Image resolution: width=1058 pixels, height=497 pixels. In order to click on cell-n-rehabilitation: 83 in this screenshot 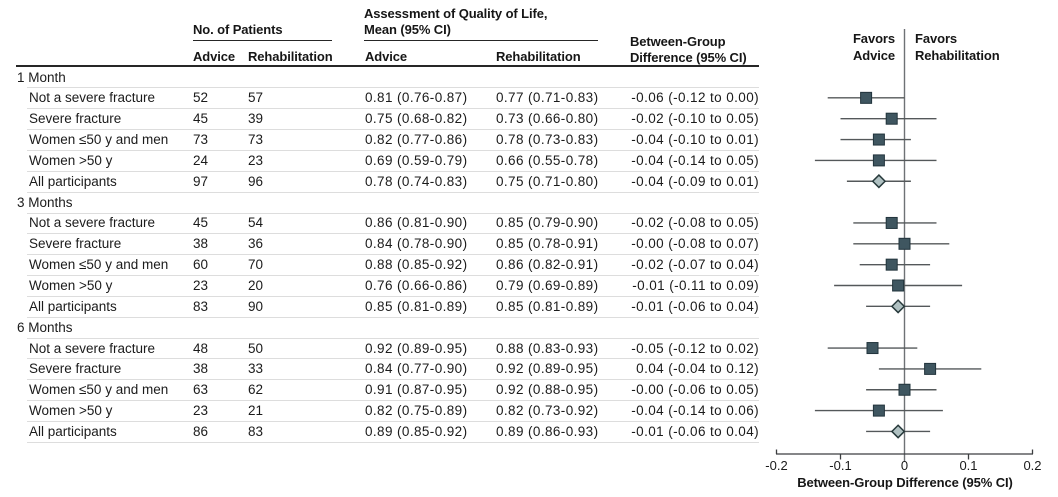, I will do `click(256, 431)`.